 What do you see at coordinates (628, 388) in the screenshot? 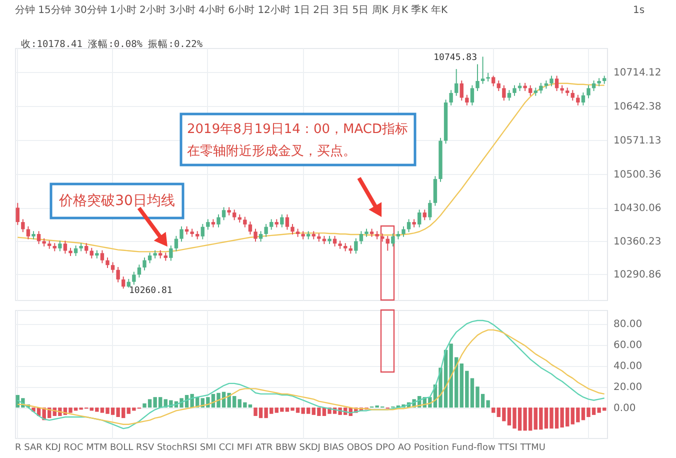
I see `y-tick-label: 20.00` at bounding box center [628, 388].